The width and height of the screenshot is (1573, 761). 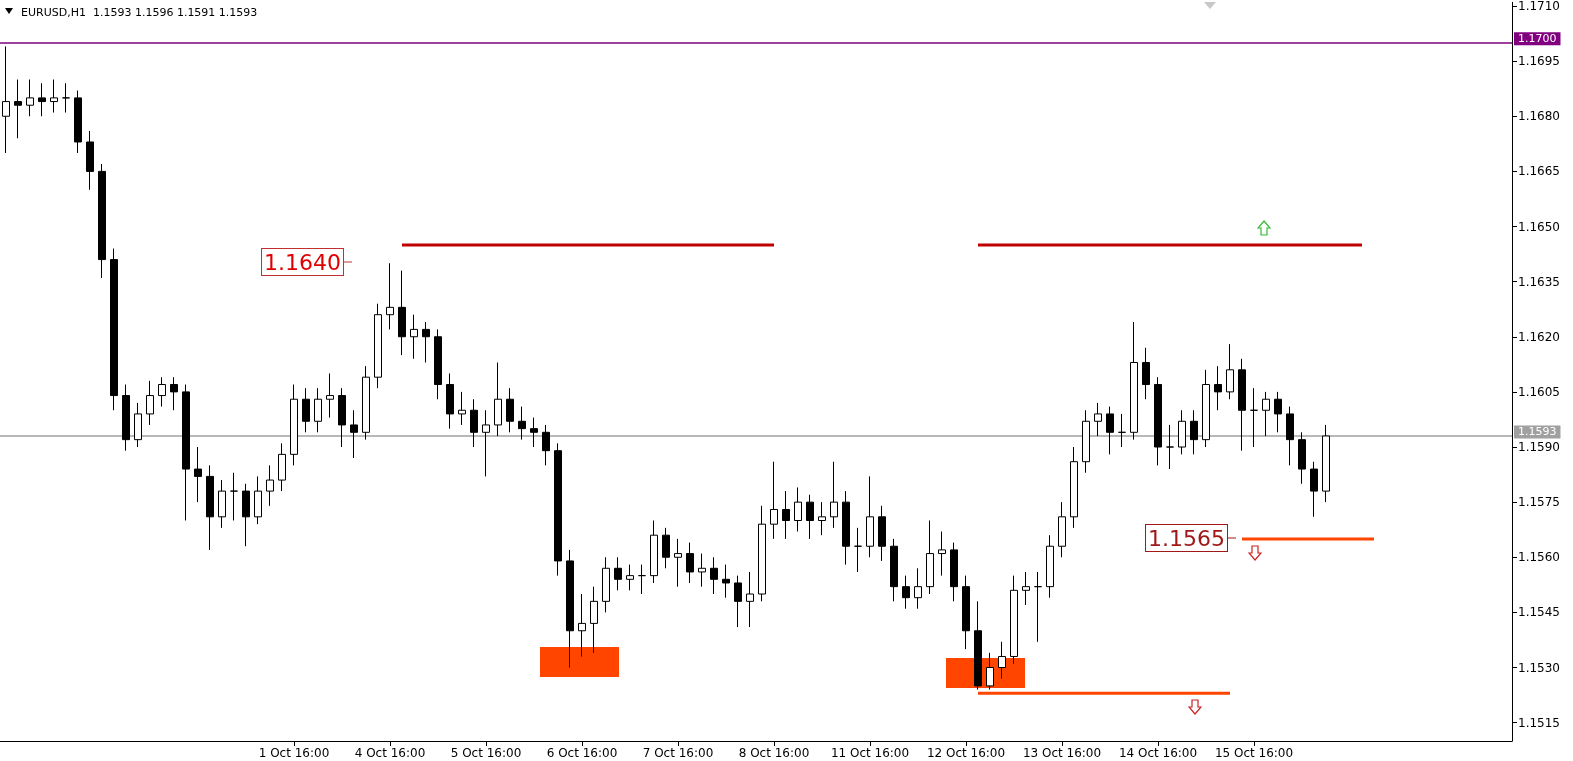 I want to click on x-tick-label: 11 Oct 16:00, so click(x=870, y=753).